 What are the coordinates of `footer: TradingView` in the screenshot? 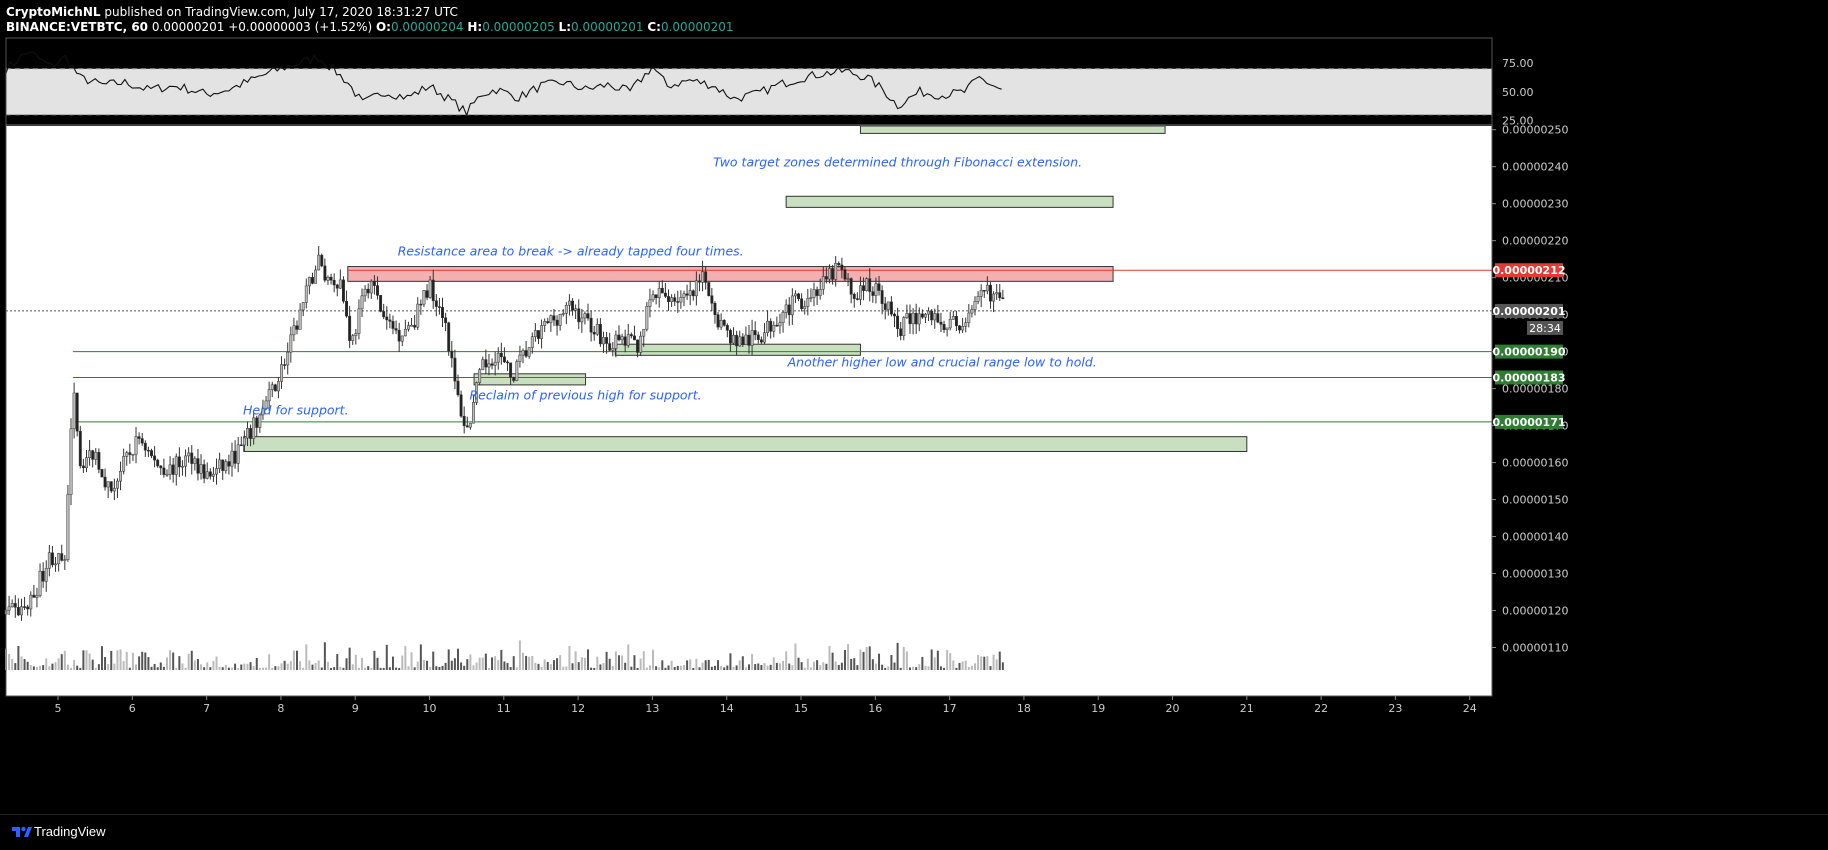 It's located at (914, 832).